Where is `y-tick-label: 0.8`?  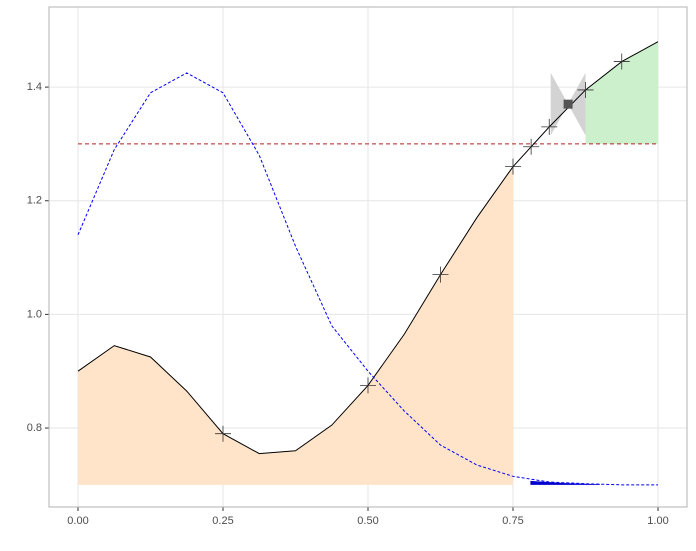
y-tick-label: 0.8 is located at coordinates (34, 428).